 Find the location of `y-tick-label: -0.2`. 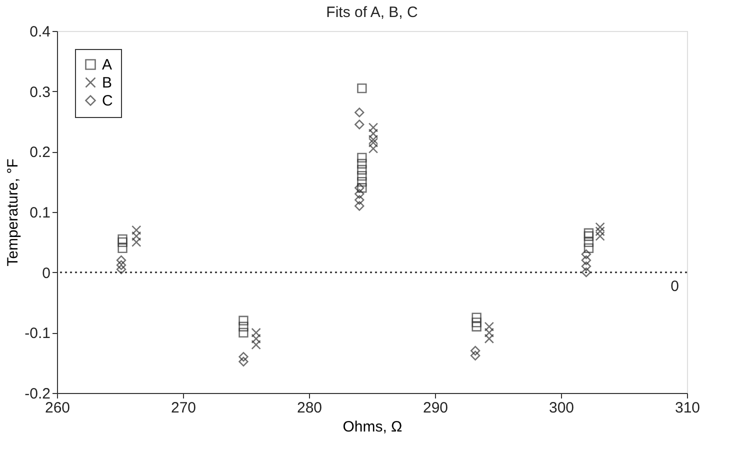

y-tick-label: -0.2 is located at coordinates (37, 394).